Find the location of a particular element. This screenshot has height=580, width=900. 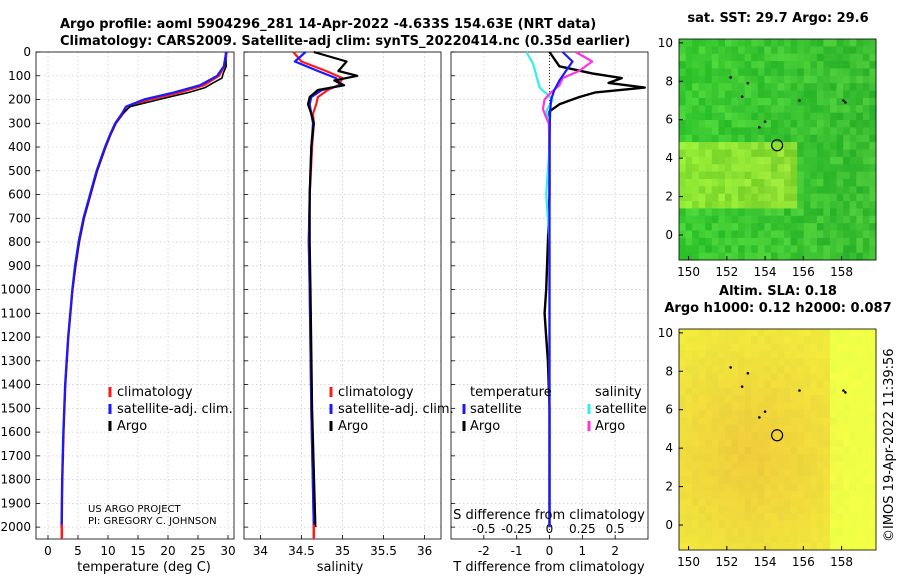

diff-legend-s-argo: Argo is located at coordinates (610, 426).